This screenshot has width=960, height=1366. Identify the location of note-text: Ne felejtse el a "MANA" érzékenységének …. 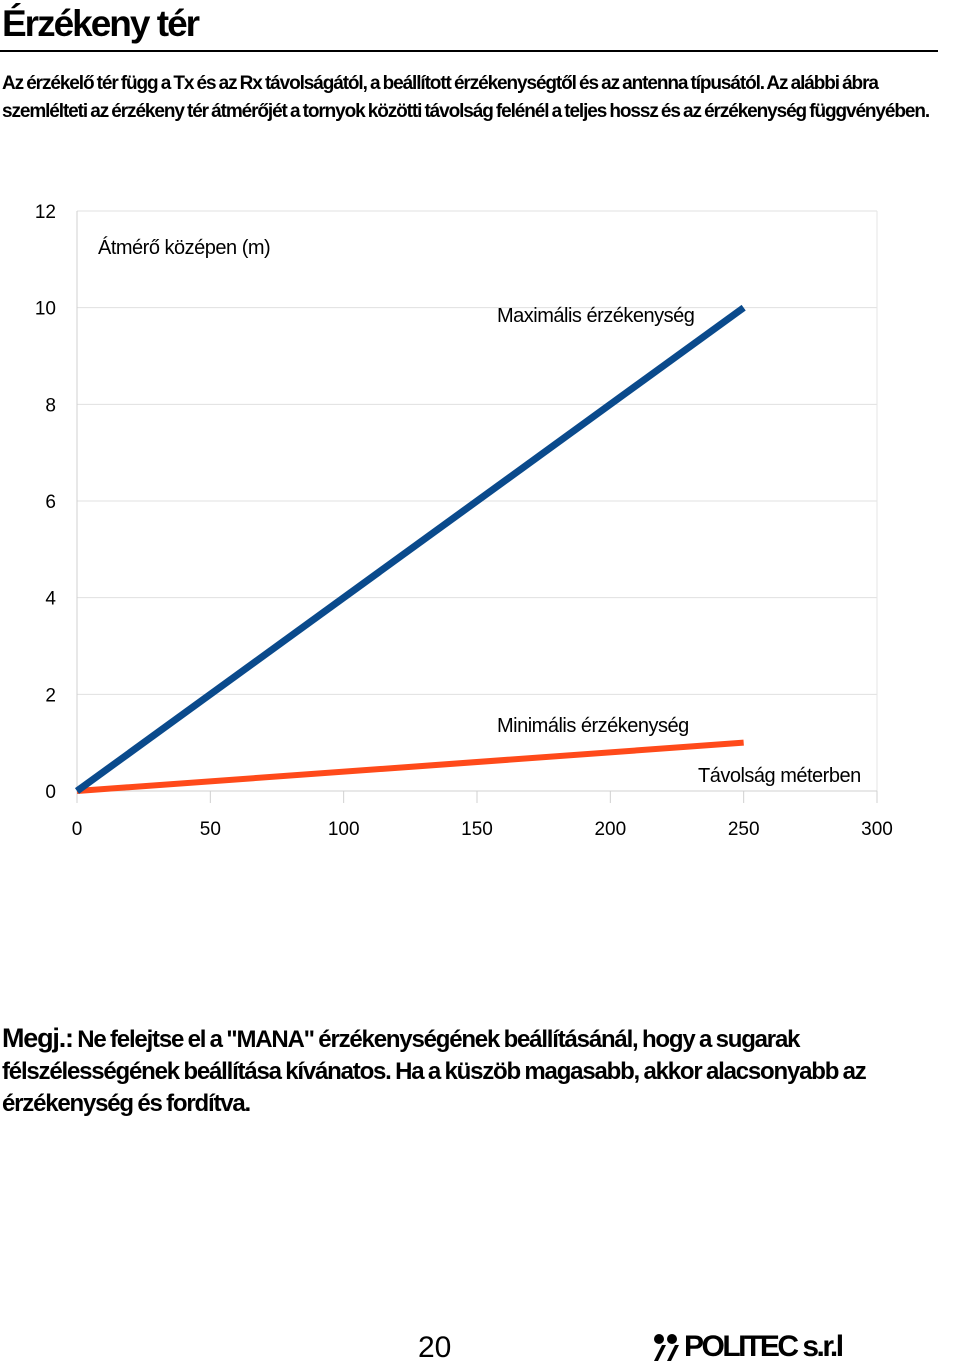
(434, 1071).